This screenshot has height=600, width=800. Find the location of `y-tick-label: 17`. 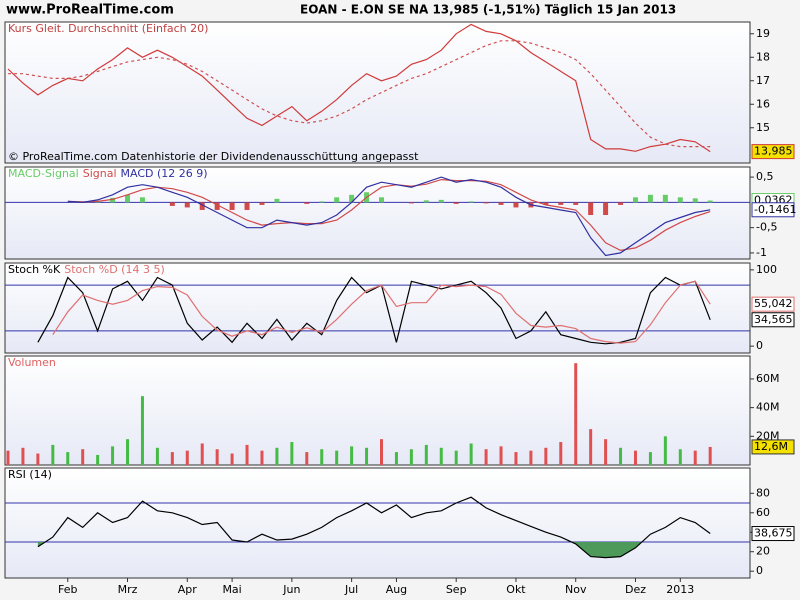

y-tick-label: 17 is located at coordinates (763, 80).